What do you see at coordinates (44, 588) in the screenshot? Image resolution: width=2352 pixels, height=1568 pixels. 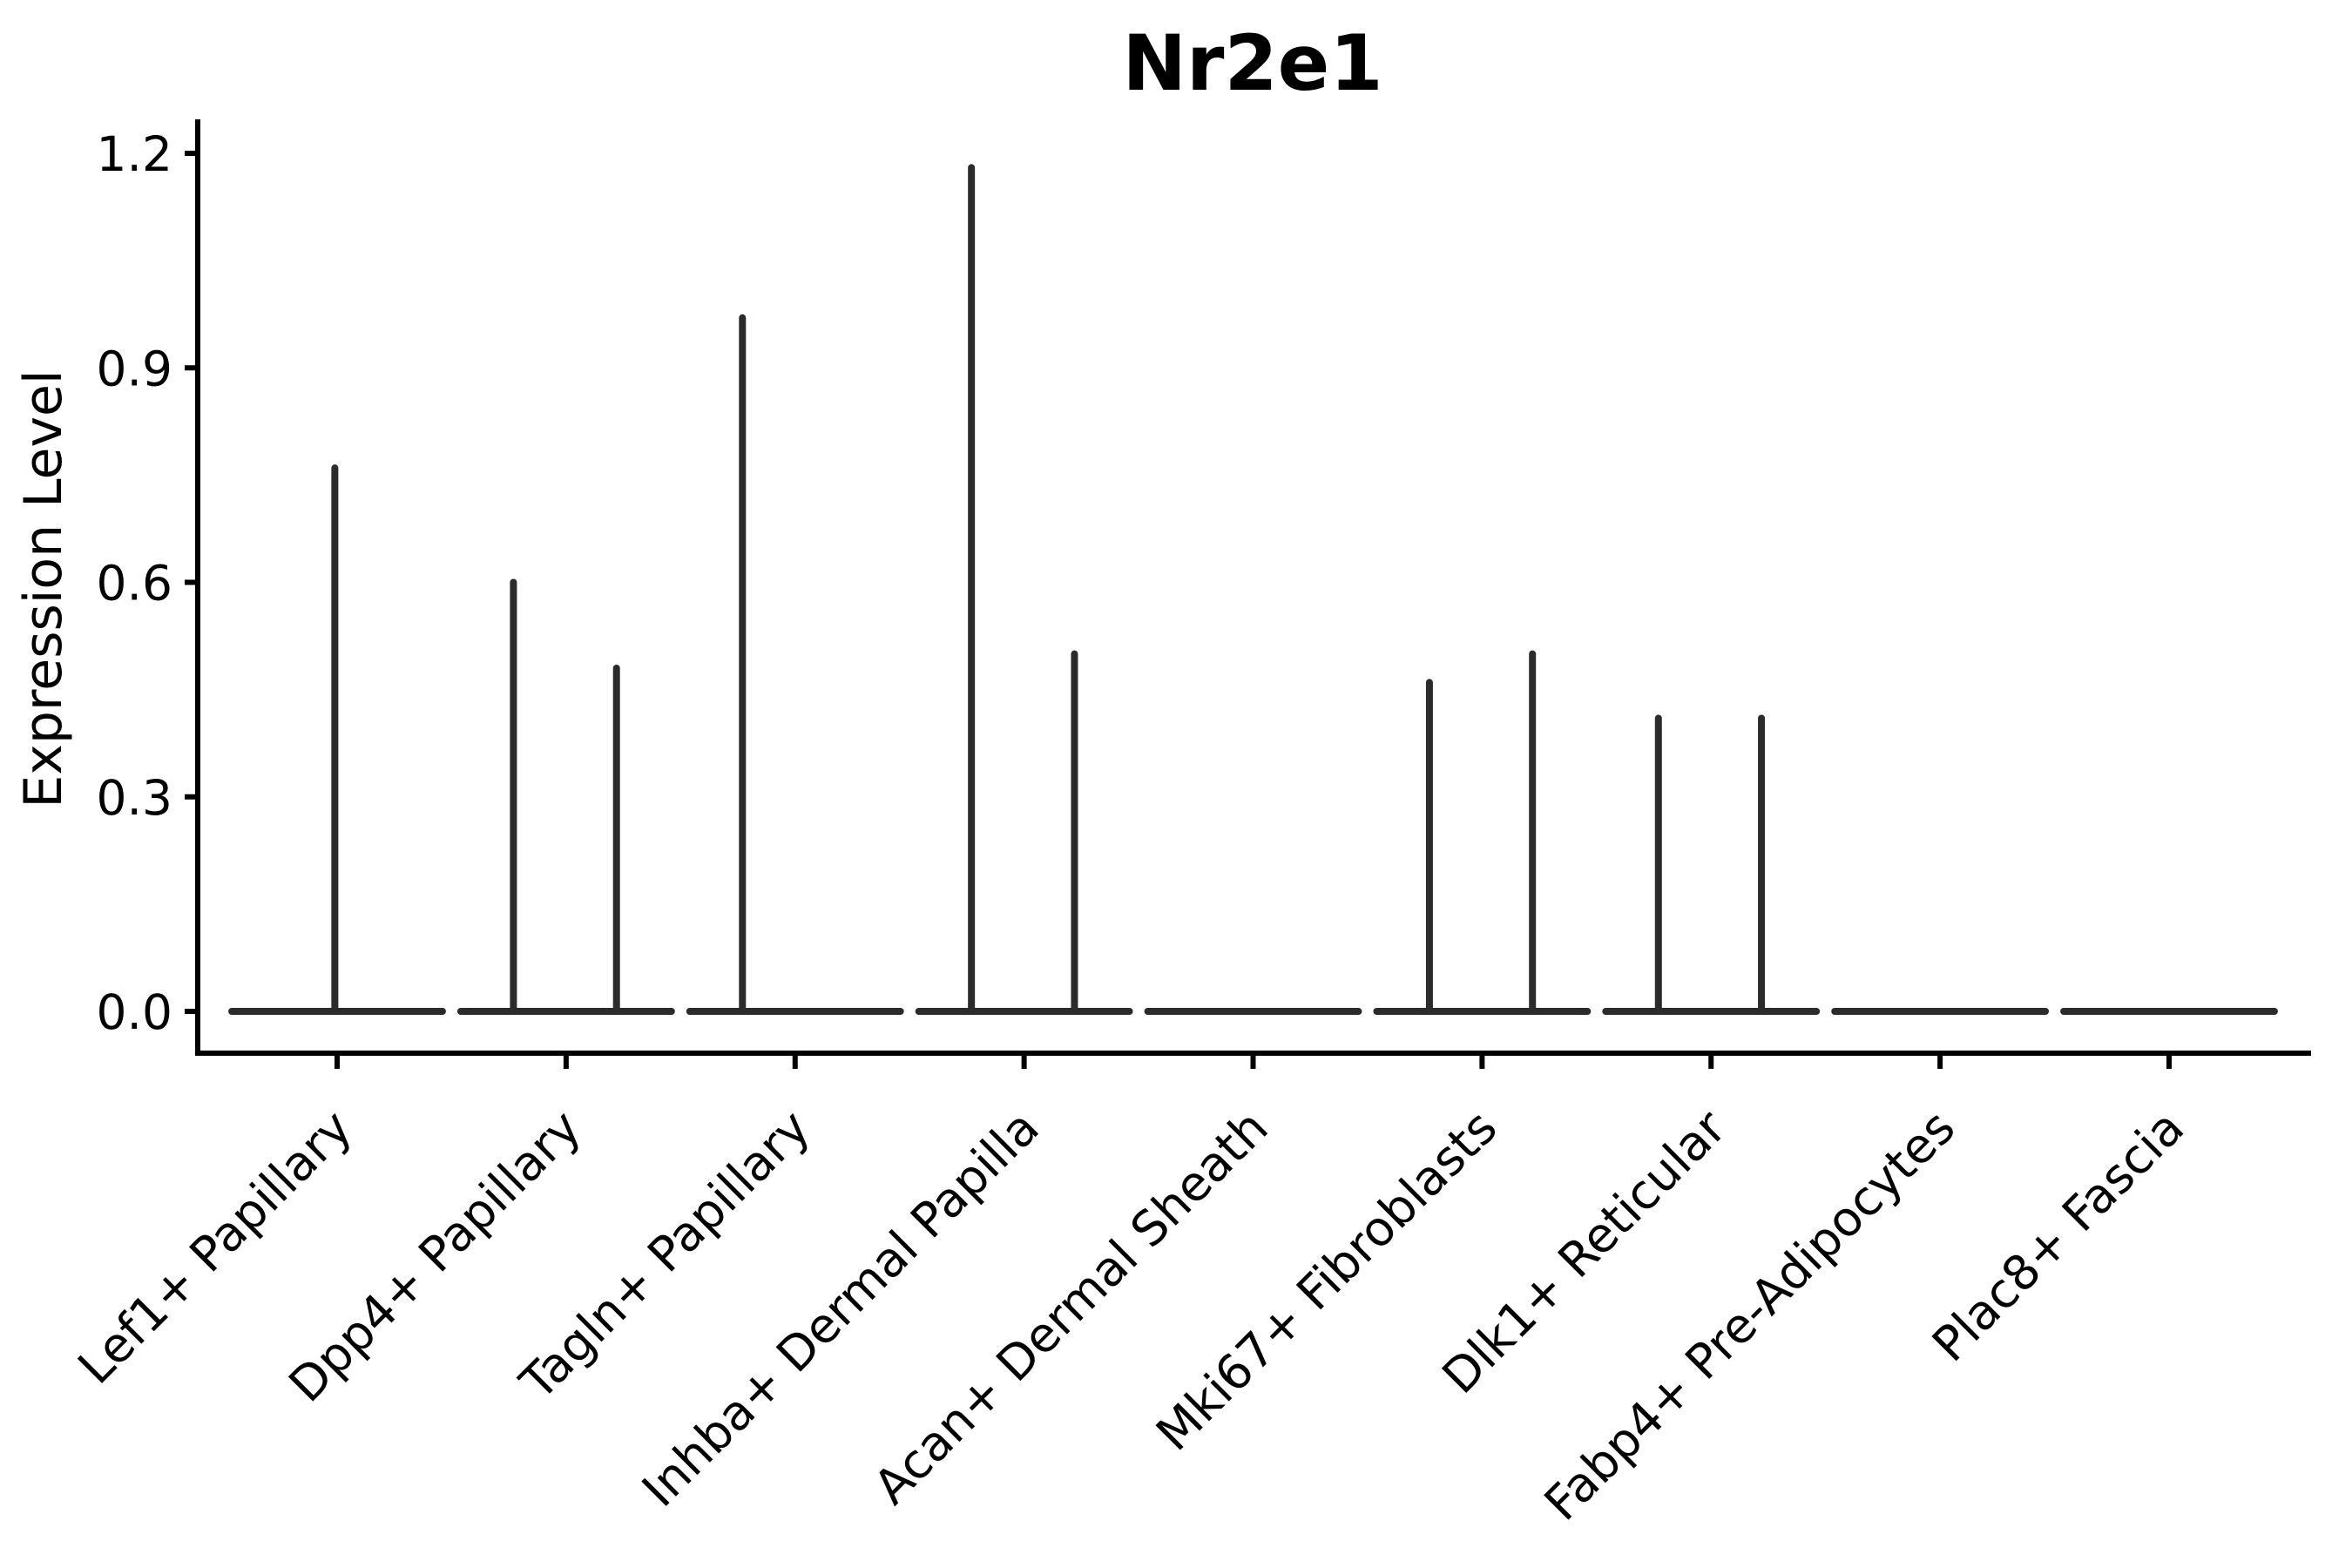 I see `y-axis-label: Expression Level` at bounding box center [44, 588].